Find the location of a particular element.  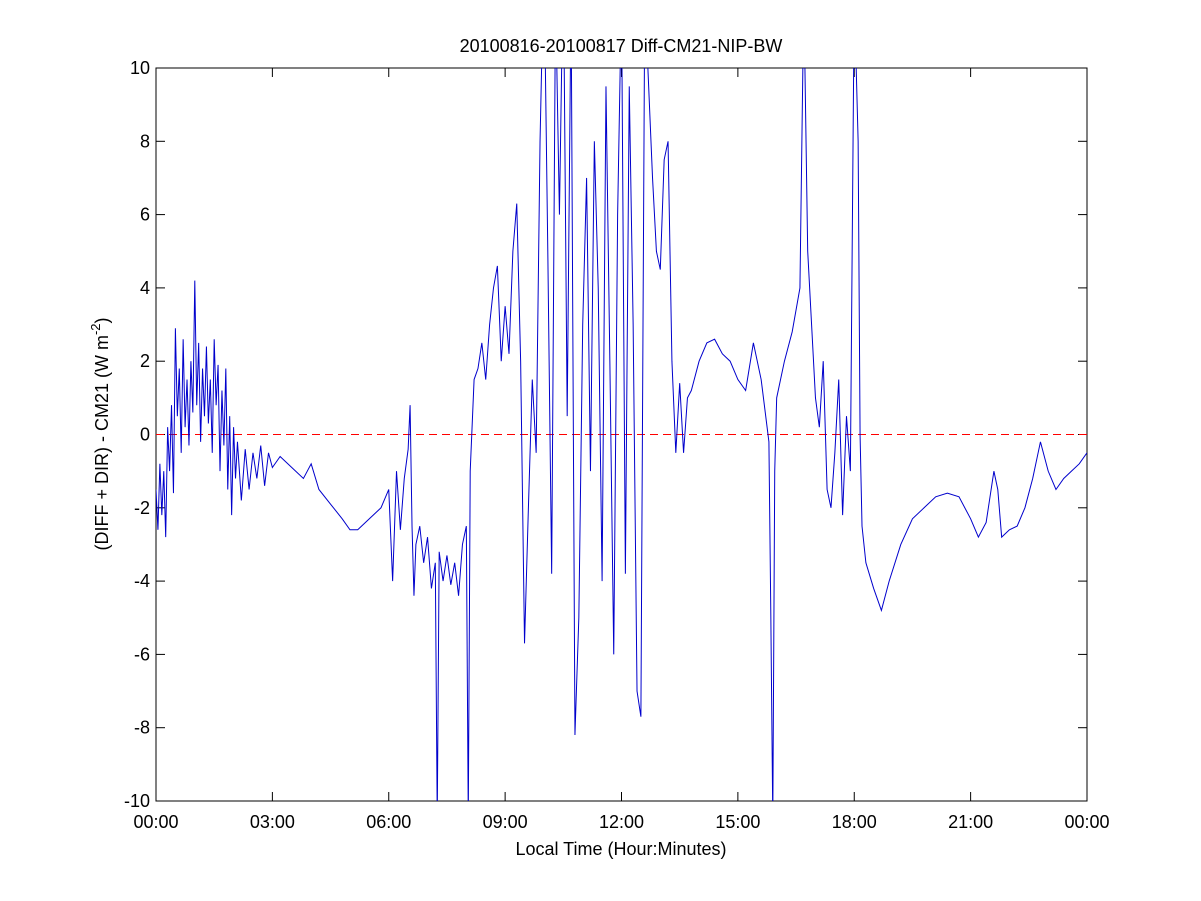

y-tick-label: 6 is located at coordinates (145, 215).